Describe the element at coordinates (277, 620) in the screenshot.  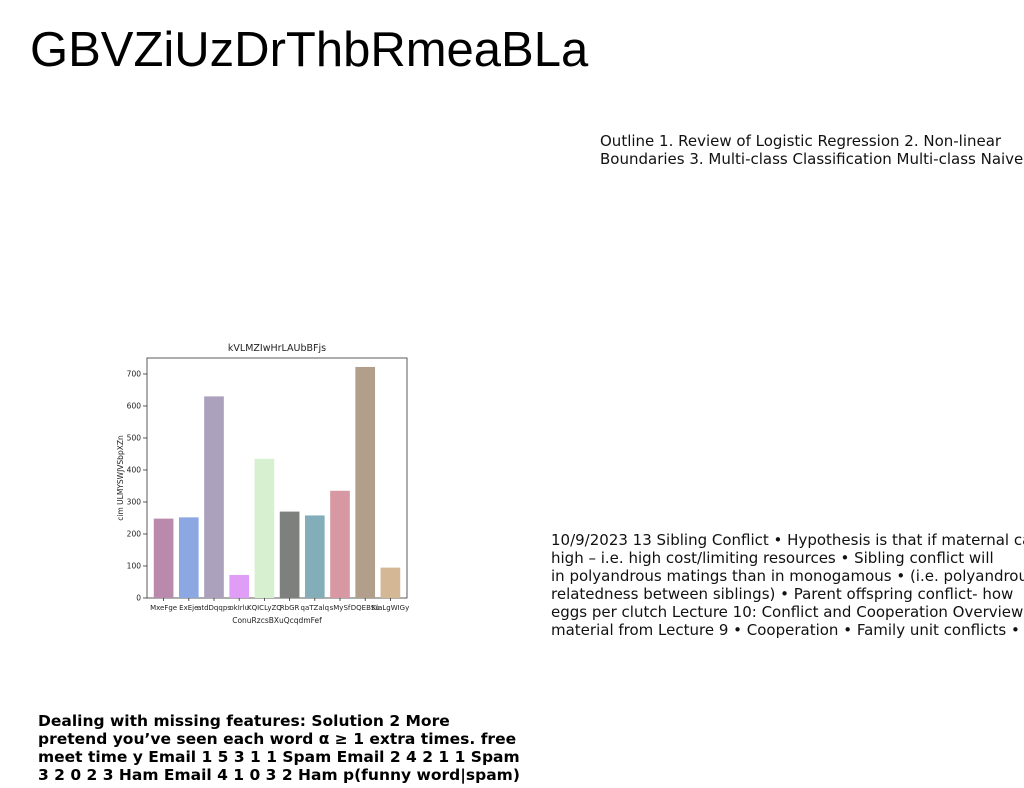
I see `x-axis-label: ConuRzcsBXuQcqdmFef` at that location.